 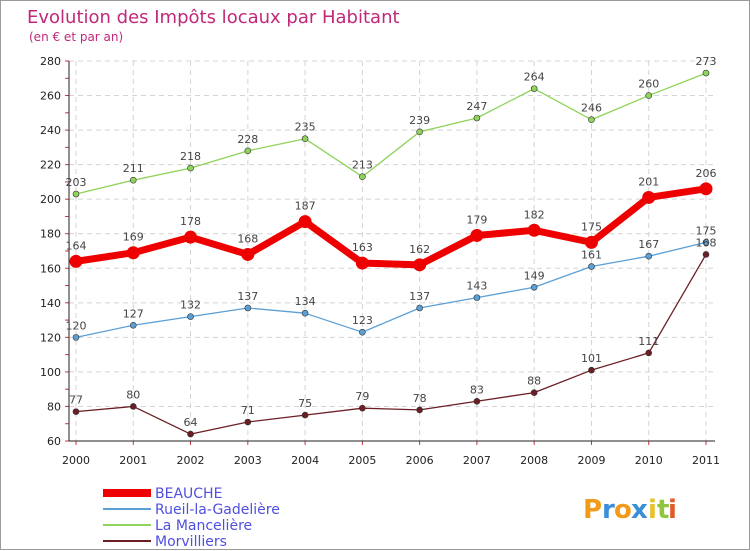 What do you see at coordinates (133, 168) in the screenshot?
I see `data-label: 211` at bounding box center [133, 168].